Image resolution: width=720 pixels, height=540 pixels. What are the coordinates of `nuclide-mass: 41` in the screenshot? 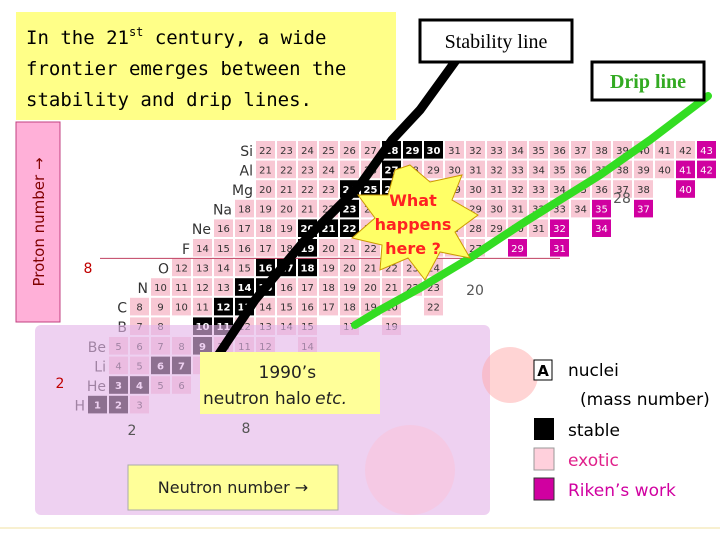 It's located at (685, 170).